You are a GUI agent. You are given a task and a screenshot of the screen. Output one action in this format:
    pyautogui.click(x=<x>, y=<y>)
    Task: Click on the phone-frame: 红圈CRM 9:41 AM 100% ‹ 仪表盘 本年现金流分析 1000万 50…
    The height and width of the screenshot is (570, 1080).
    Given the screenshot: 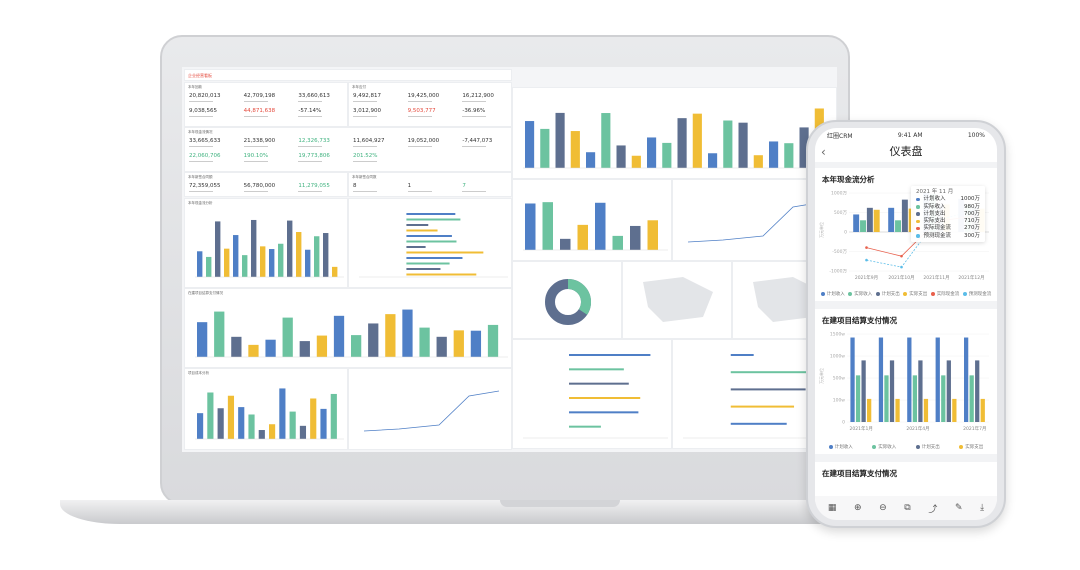 What is the action you would take?
    pyautogui.click(x=906, y=324)
    